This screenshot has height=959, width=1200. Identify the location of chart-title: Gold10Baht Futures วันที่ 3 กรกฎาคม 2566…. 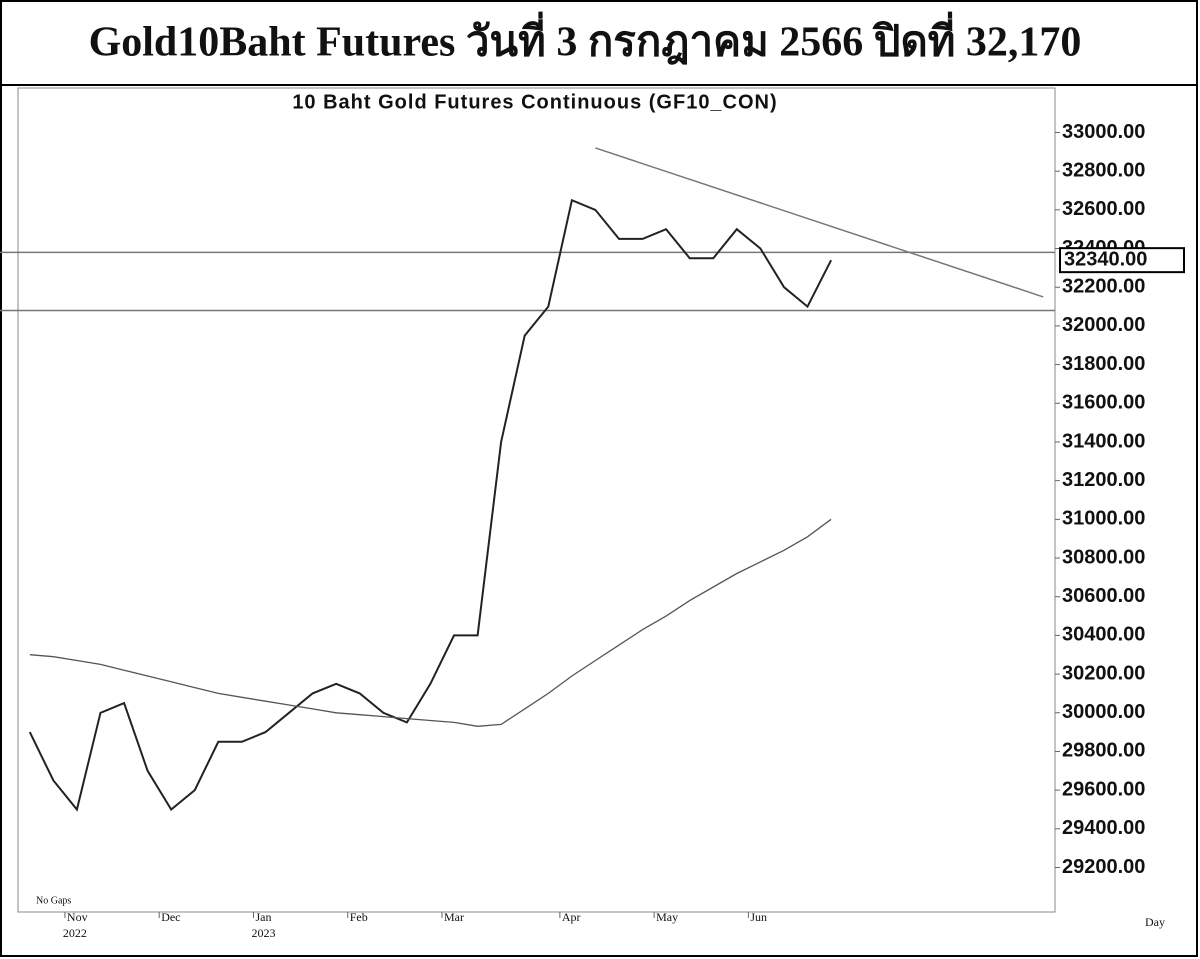
(585, 39).